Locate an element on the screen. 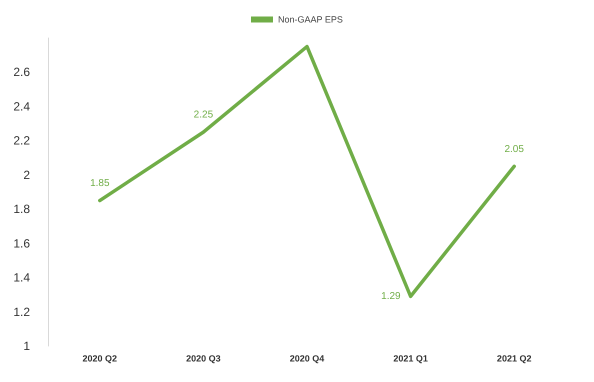  y-tick-label: 2 is located at coordinates (26, 175).